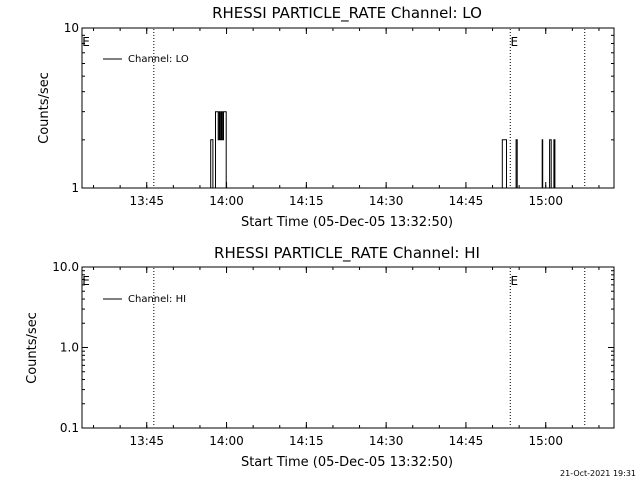  What do you see at coordinates (382, 150) in the screenshot?
I see `series-line` at bounding box center [382, 150].